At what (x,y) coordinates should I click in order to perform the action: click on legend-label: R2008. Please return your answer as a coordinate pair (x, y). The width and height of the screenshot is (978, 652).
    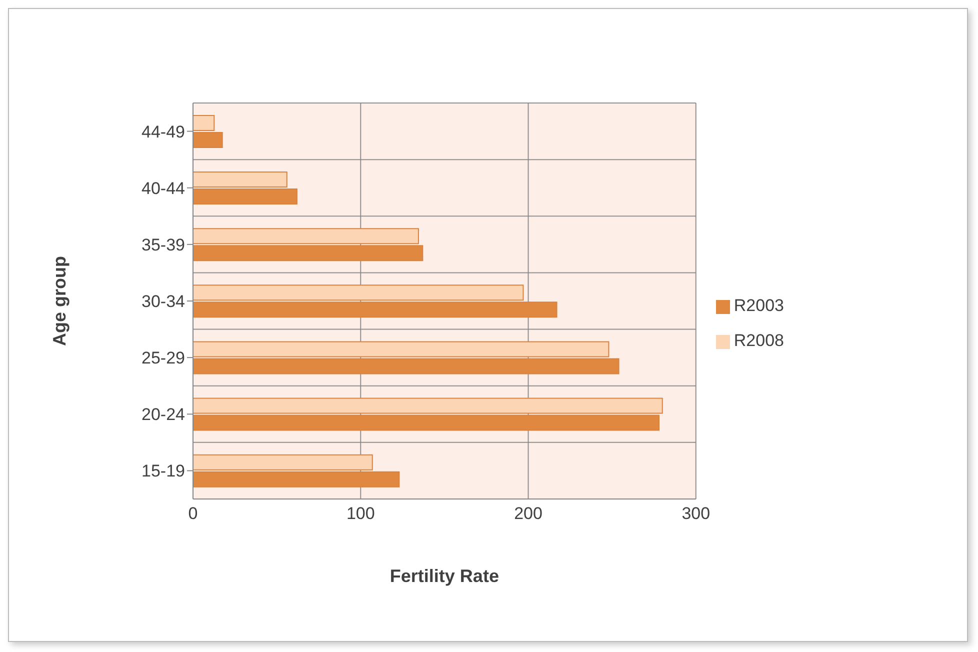
    Looking at the image, I should click on (759, 340).